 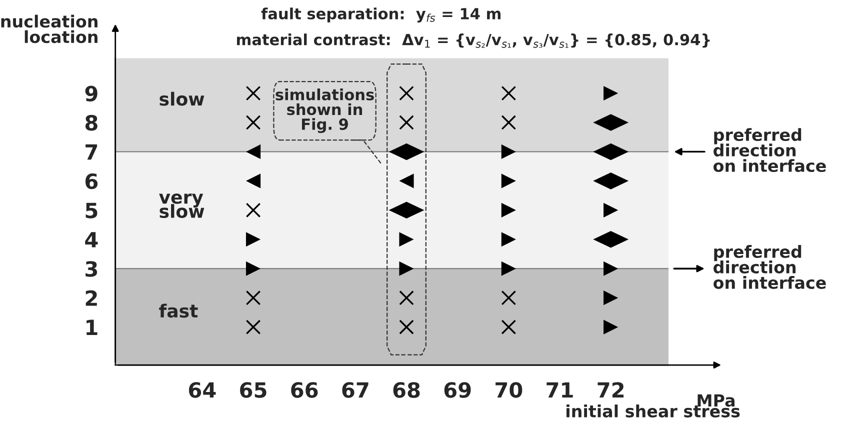 What do you see at coordinates (473, 41) in the screenshot?
I see `text: material contrast: Δv$_{1}$ = {v$_{s₂}$/v$_{s₁}$, v$_{s₃}$/v$_{s₁}$} = {0.85, 0.94}` at bounding box center [473, 41].